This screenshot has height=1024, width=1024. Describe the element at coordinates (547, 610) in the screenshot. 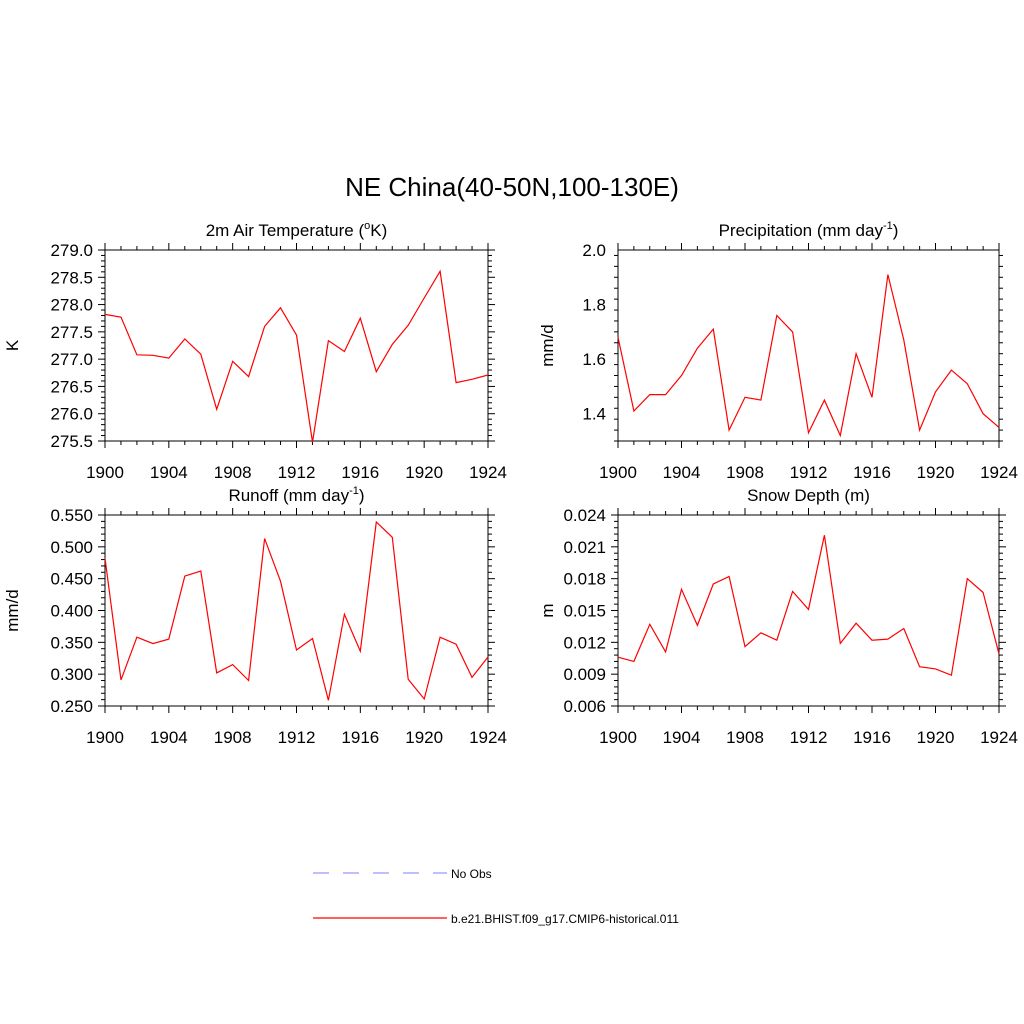

I see `y-axis-label: m` at that location.